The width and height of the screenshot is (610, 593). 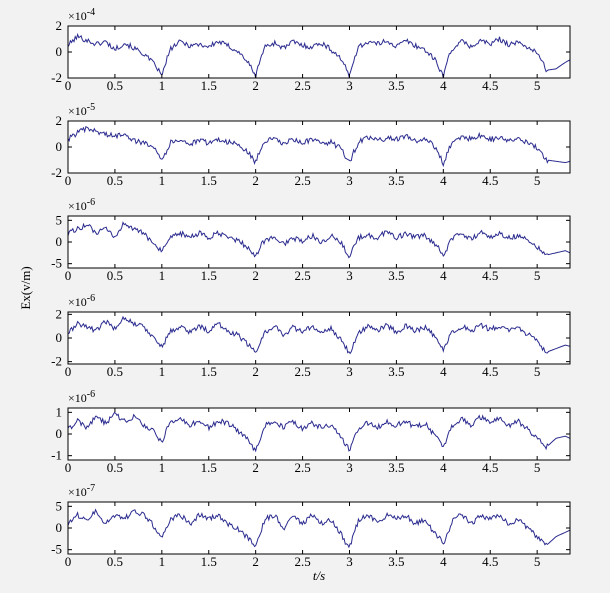 What do you see at coordinates (81, 15) in the screenshot?
I see `exponent-label: ×10⁻⁴` at bounding box center [81, 15].